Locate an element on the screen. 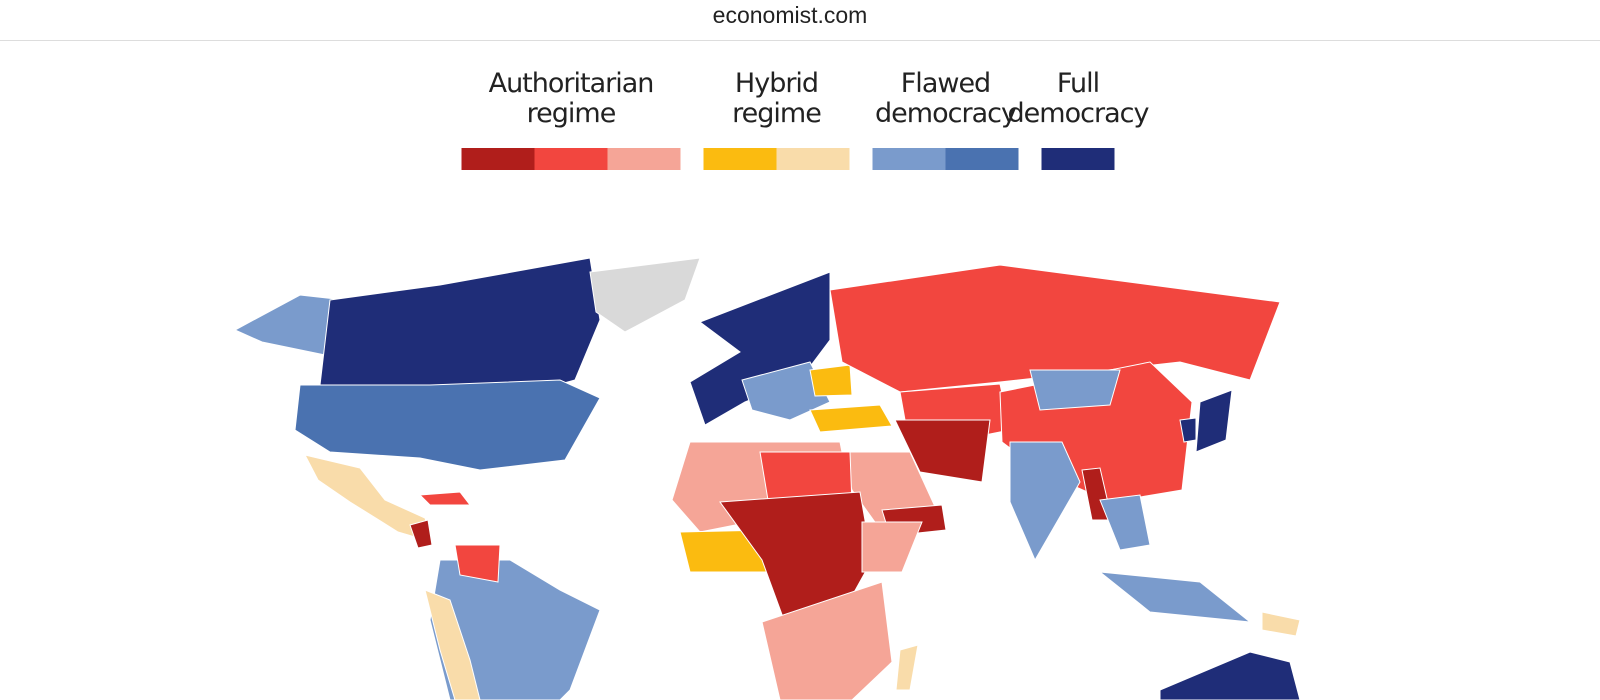  ukraine is located at coordinates (831, 380).